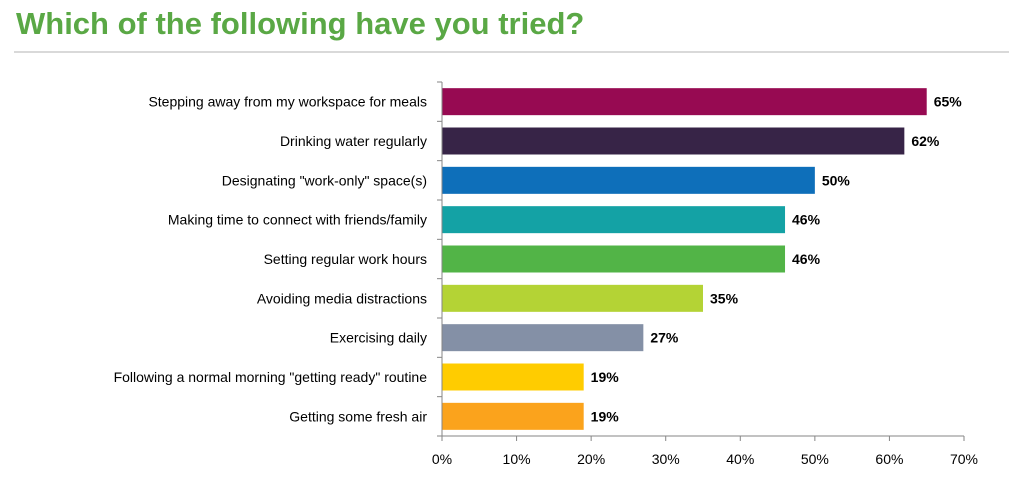 The height and width of the screenshot is (486, 1024). What do you see at coordinates (353, 141) in the screenshot?
I see `category-label: Drinking water regularly` at bounding box center [353, 141].